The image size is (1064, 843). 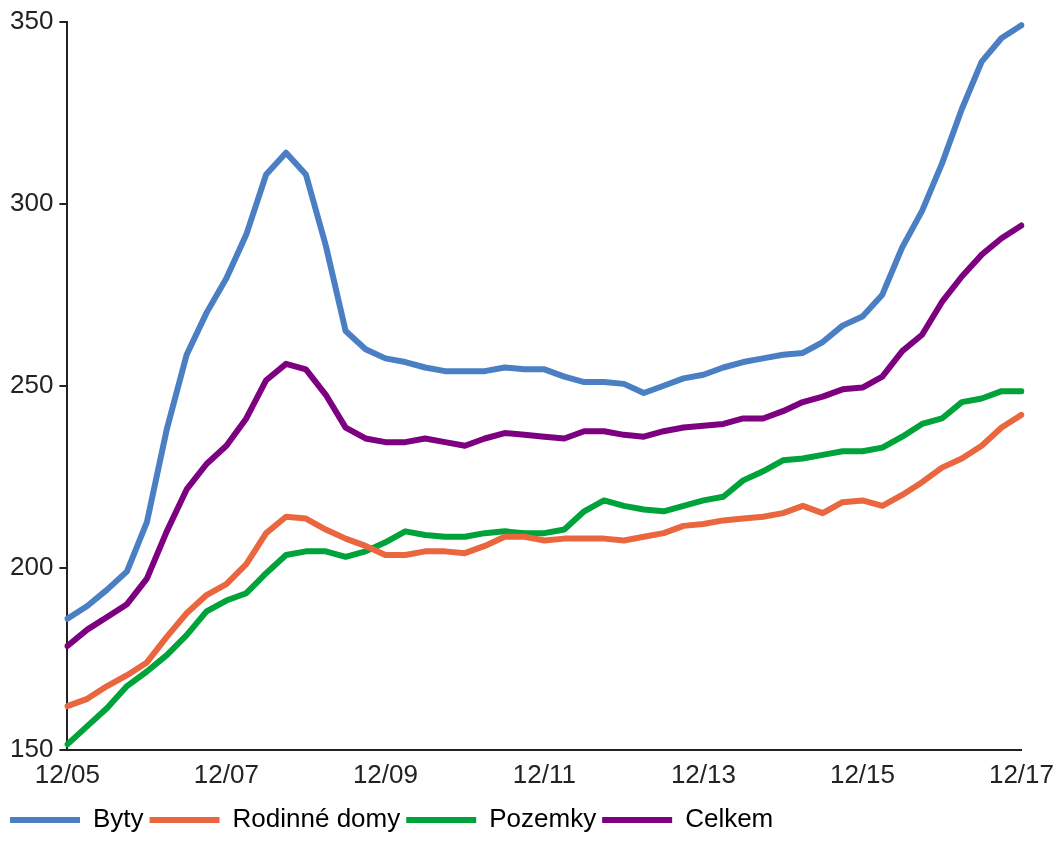 What do you see at coordinates (118, 818) in the screenshot?
I see `legend-label: Byty` at bounding box center [118, 818].